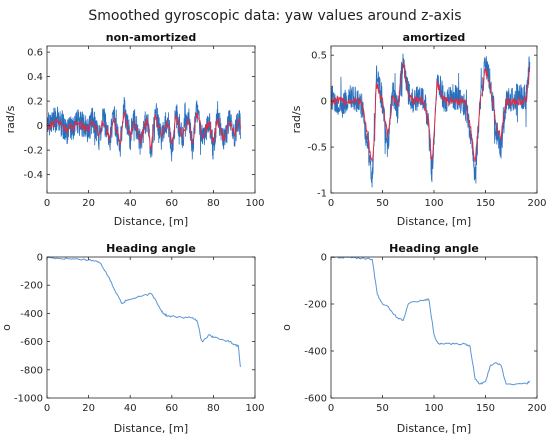 Image resolution: width=550 pixels, height=438 pixels. Describe the element at coordinates (35, 53) in the screenshot. I see `y-tick-label: 0.6` at that location.